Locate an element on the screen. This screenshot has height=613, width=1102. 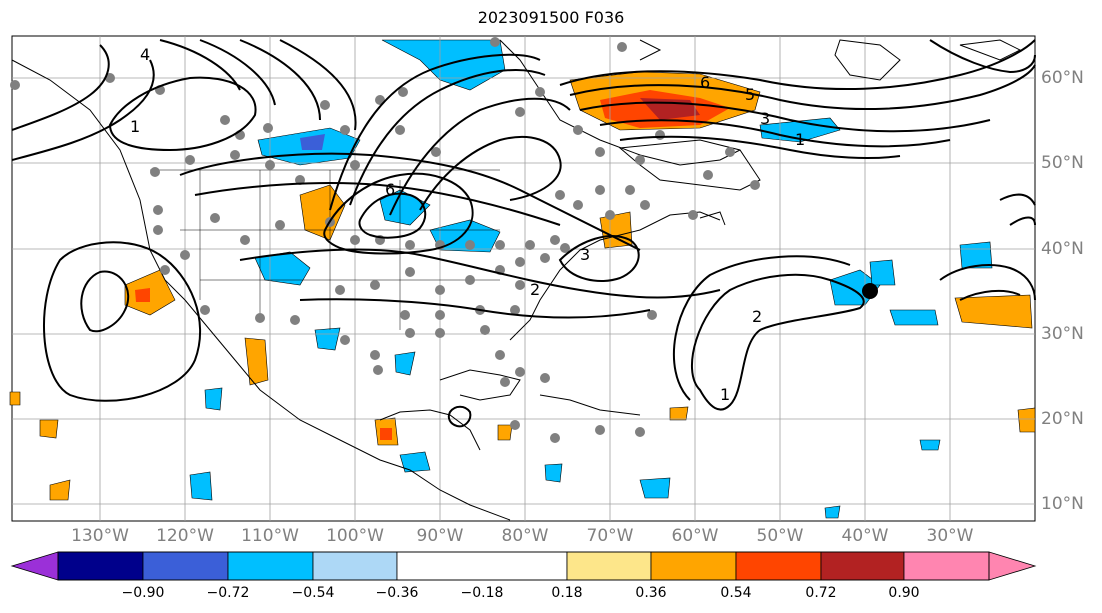
position-marker is located at coordinates (870, 291).